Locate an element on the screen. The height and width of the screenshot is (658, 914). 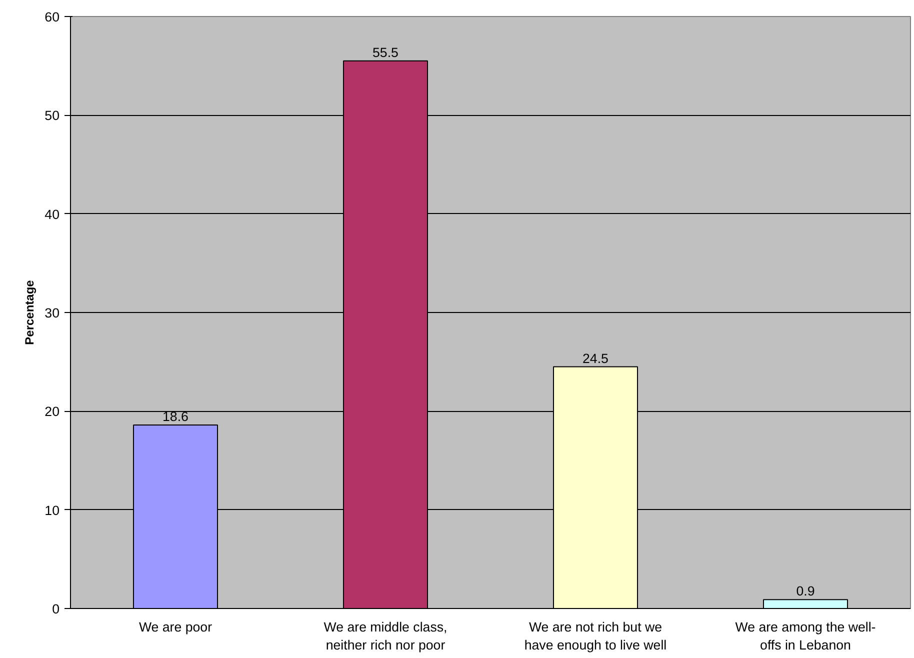
y-axis-title: Percentage is located at coordinates (29, 312).